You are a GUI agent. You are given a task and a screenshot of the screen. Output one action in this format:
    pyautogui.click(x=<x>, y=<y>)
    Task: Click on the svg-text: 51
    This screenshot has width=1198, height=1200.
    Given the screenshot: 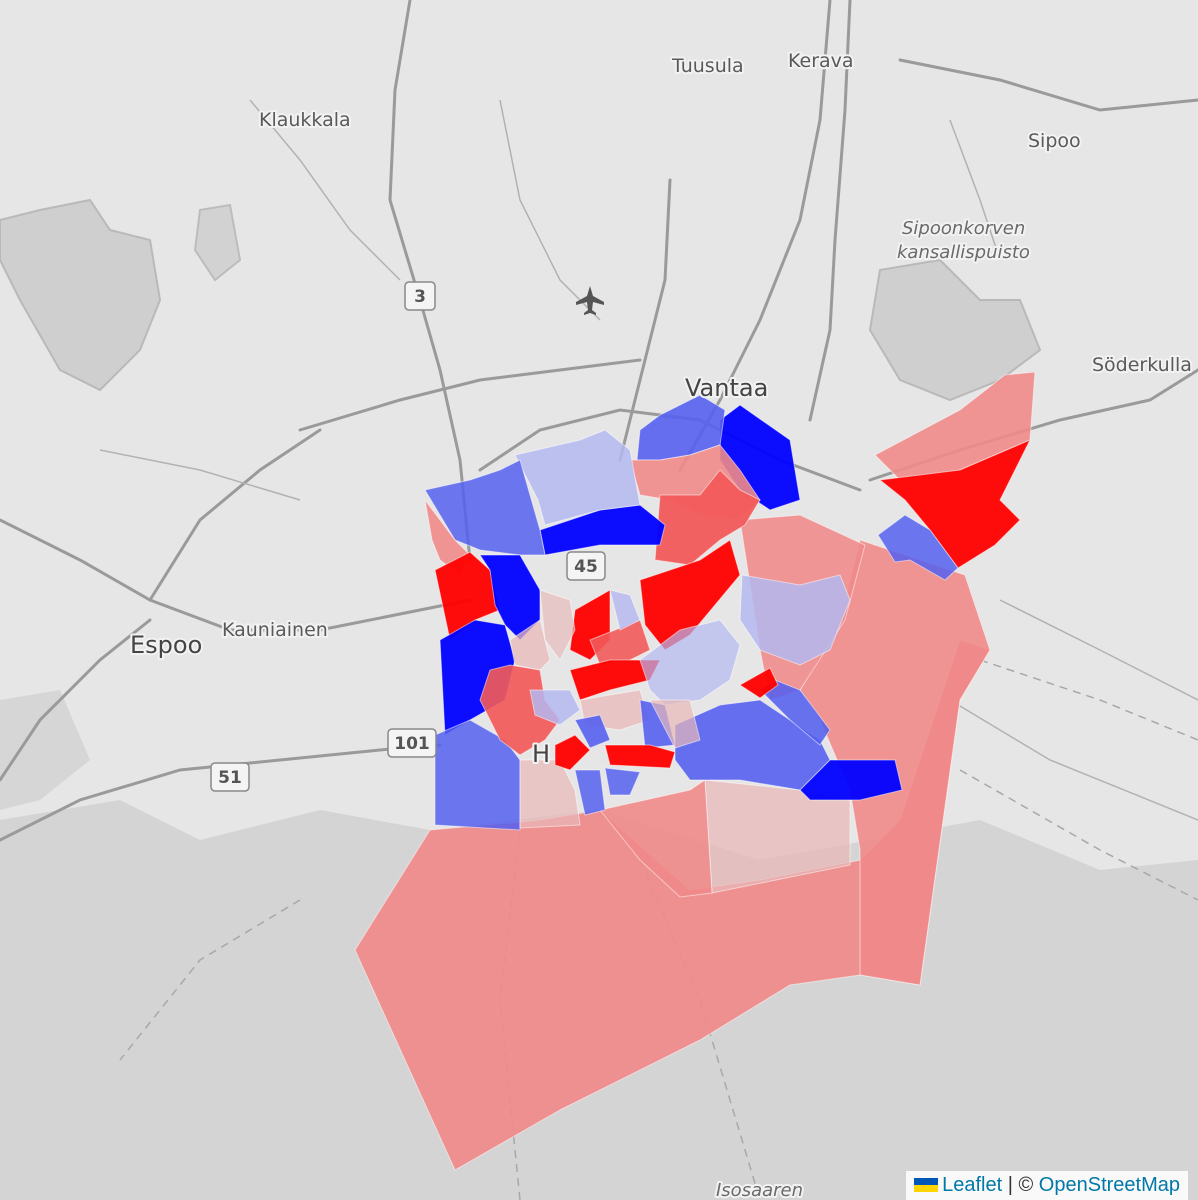 What is the action you would take?
    pyautogui.click(x=230, y=778)
    